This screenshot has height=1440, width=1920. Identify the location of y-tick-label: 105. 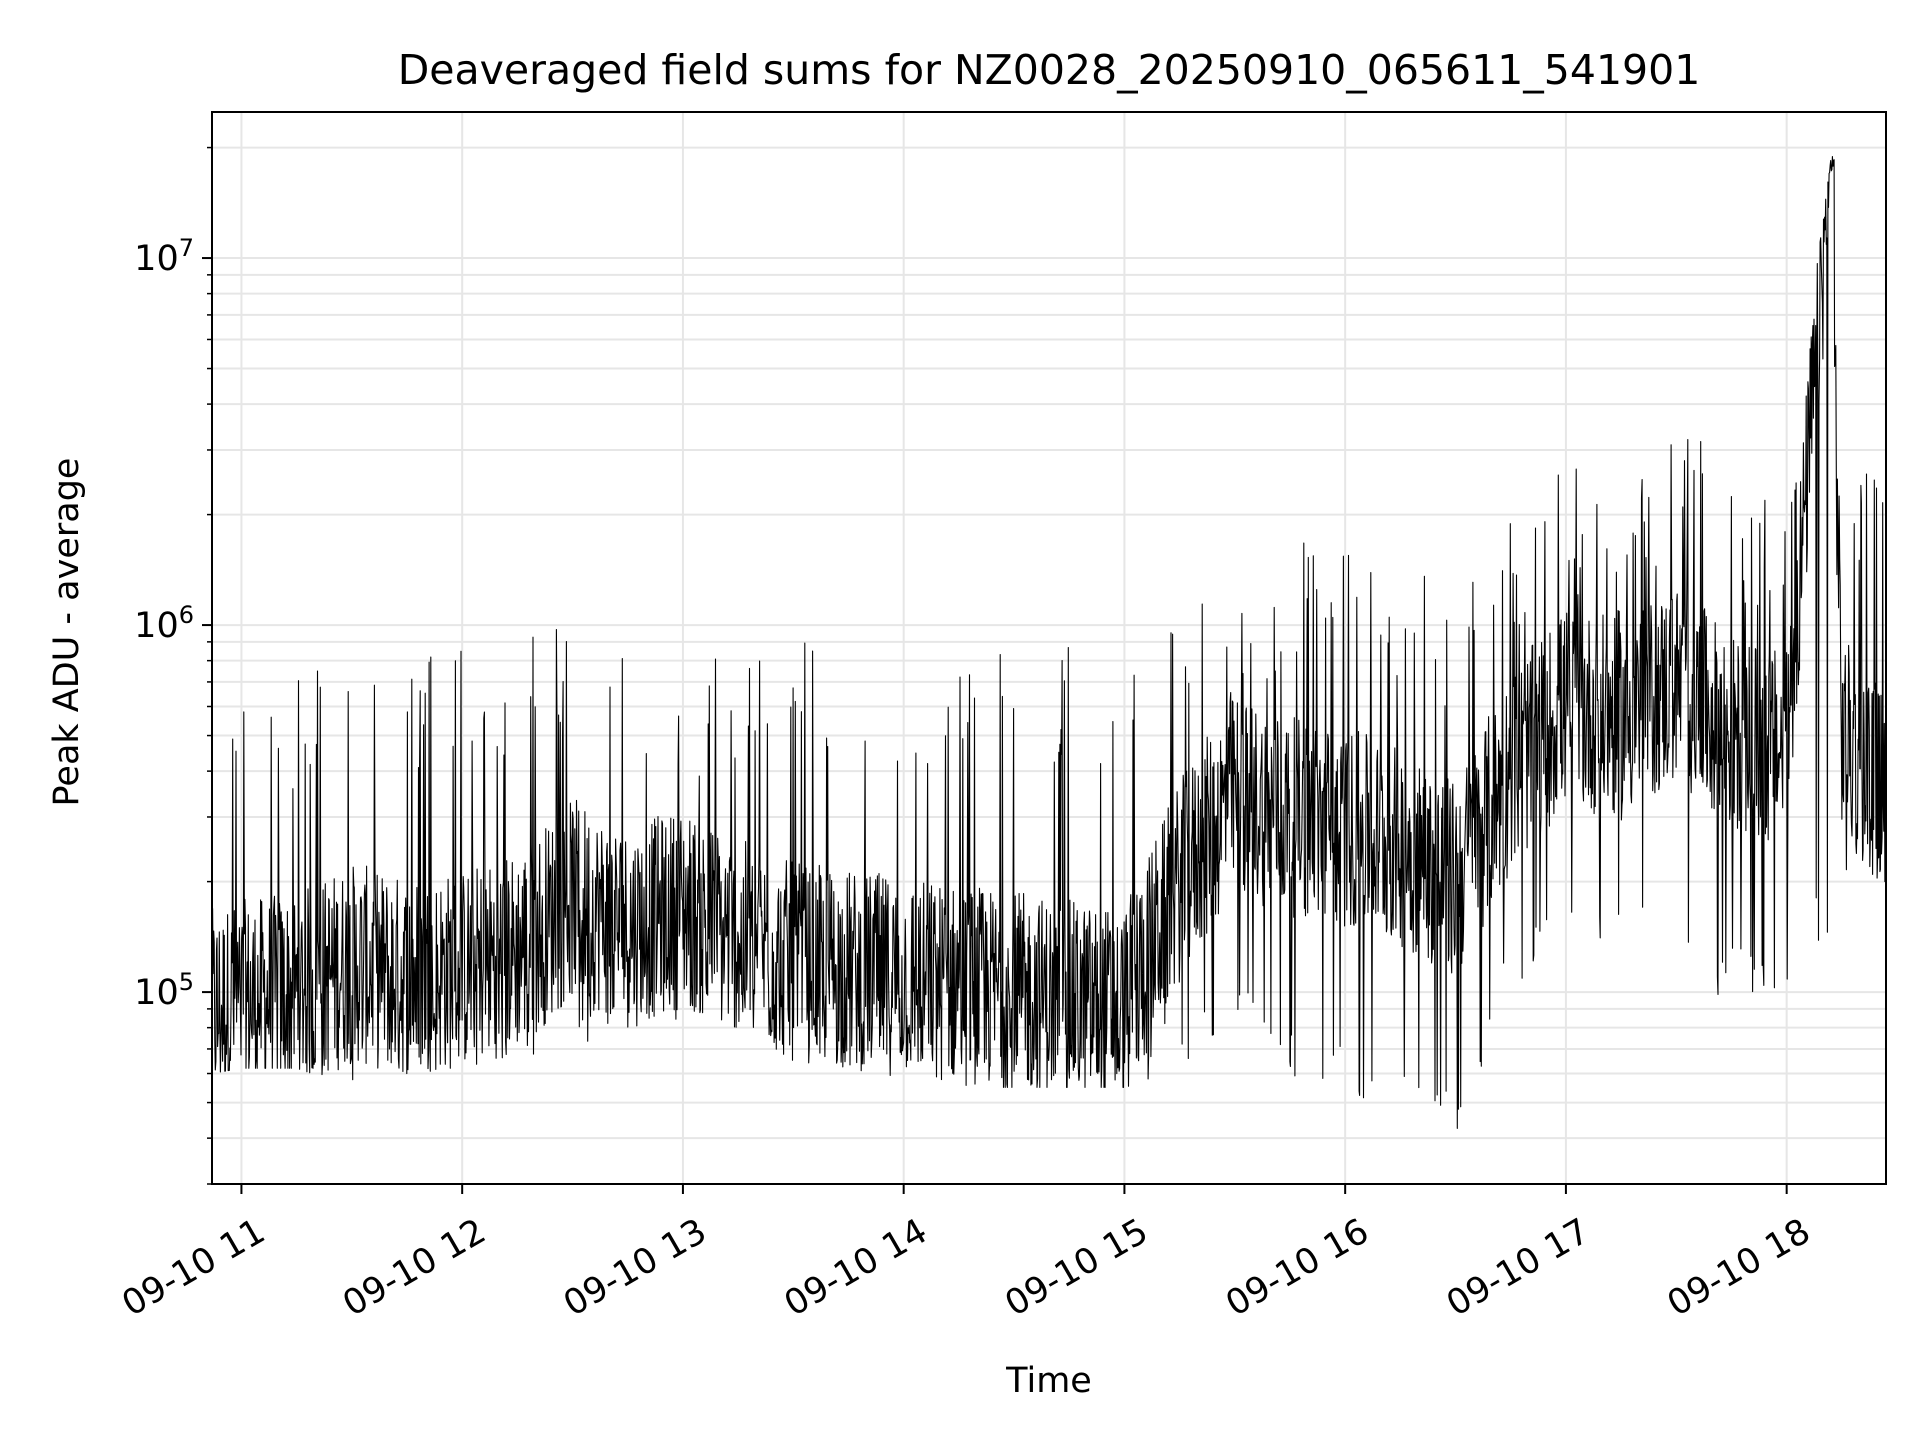
(164, 990).